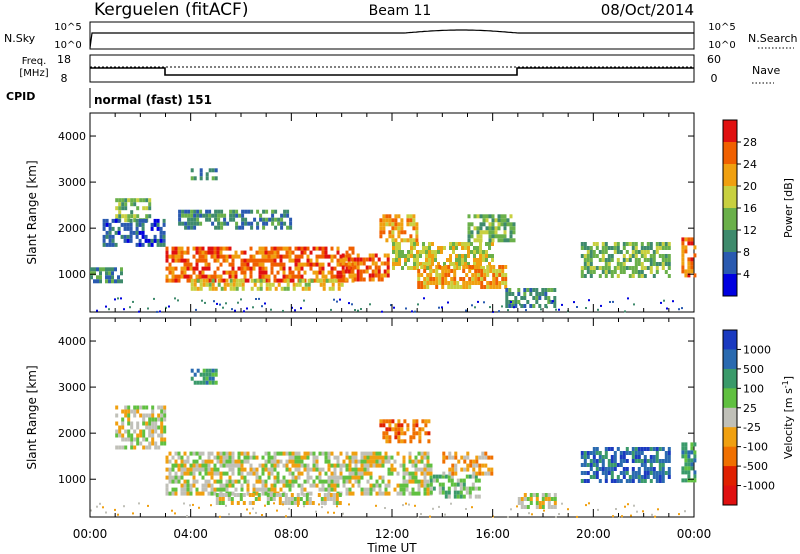  Describe the element at coordinates (141, 427) in the screenshot. I see `velocity-echo-region` at that location.